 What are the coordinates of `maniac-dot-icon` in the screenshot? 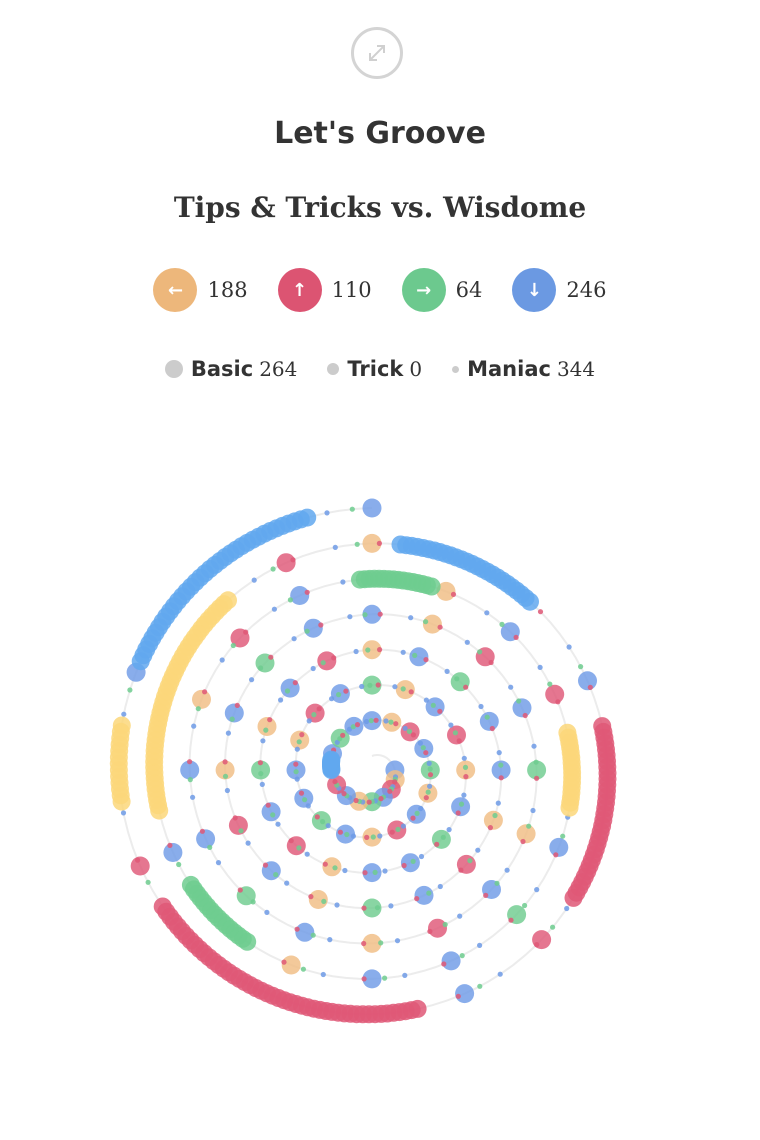 It's located at (456, 369).